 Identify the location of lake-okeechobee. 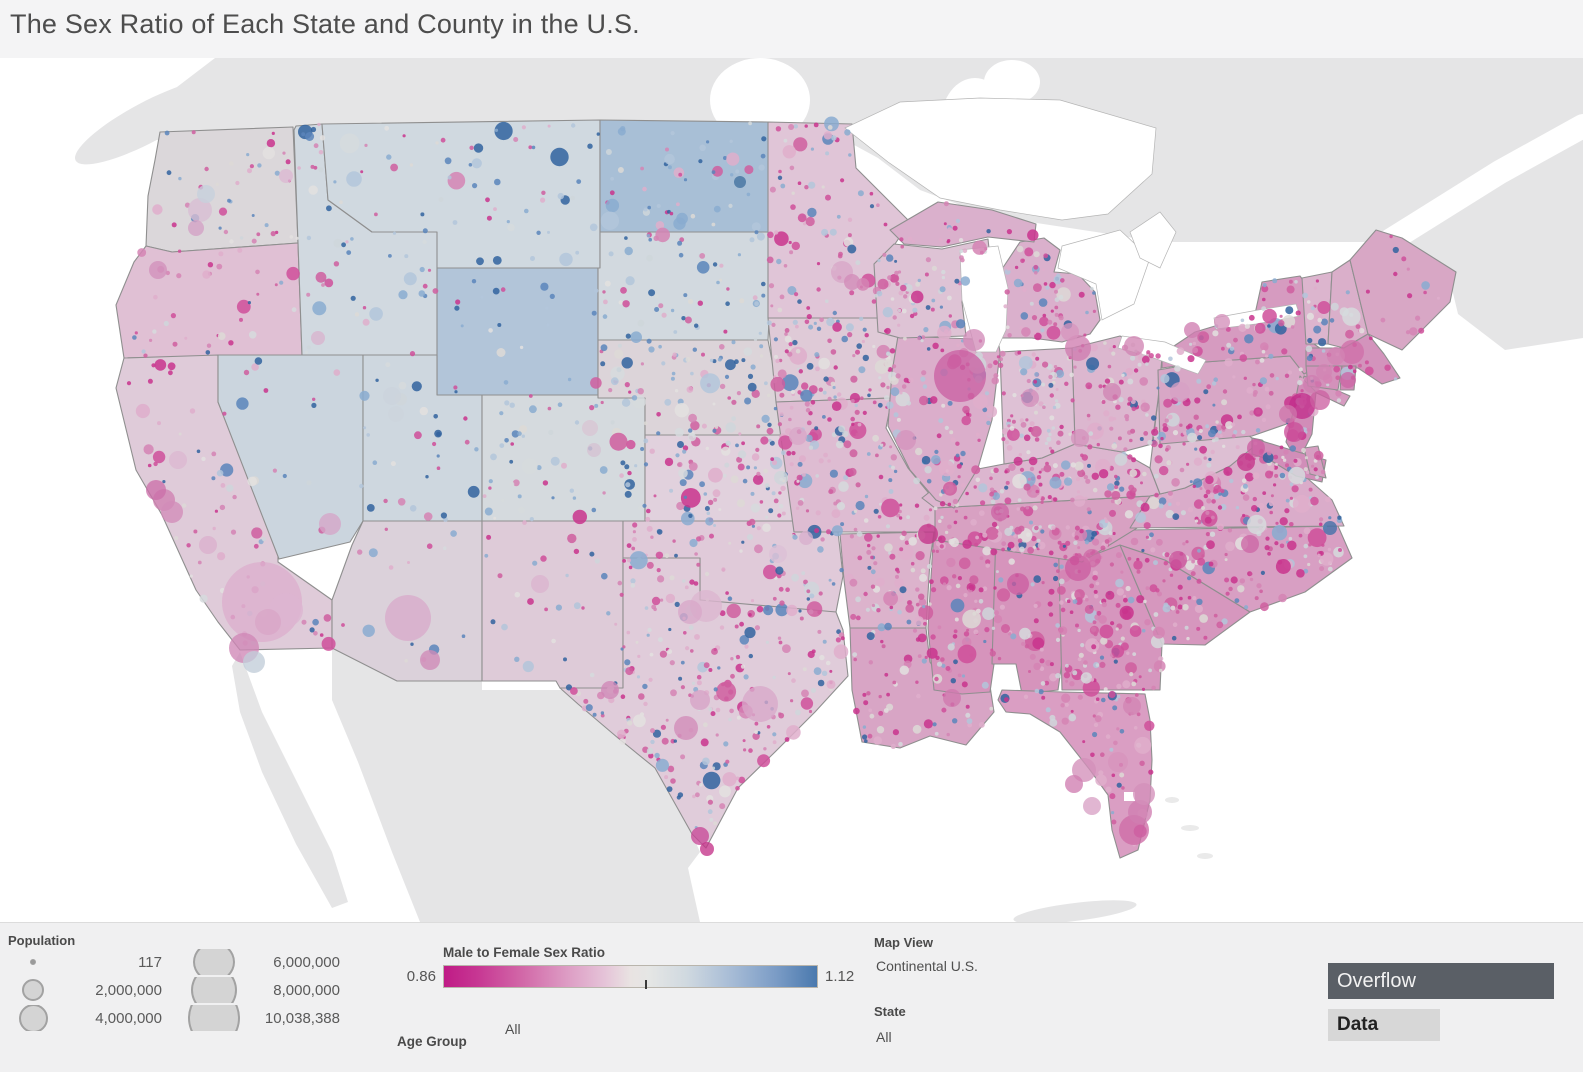
(1129, 796).